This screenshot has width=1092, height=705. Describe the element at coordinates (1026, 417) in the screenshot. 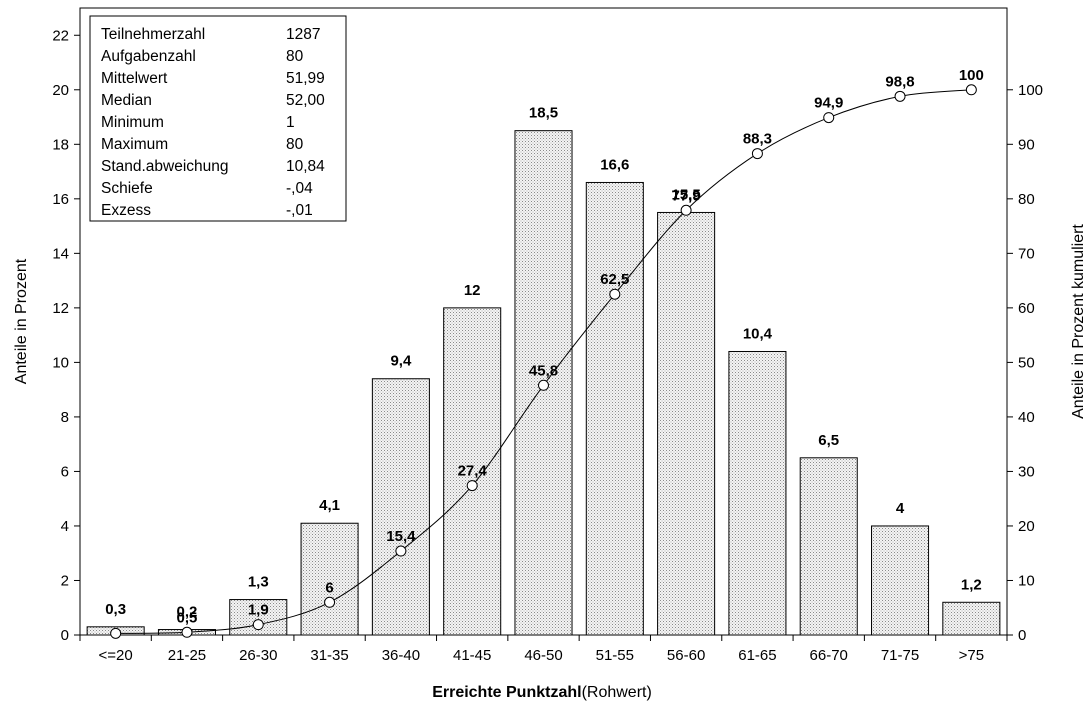

I see `y2-tick-label: 40` at that location.